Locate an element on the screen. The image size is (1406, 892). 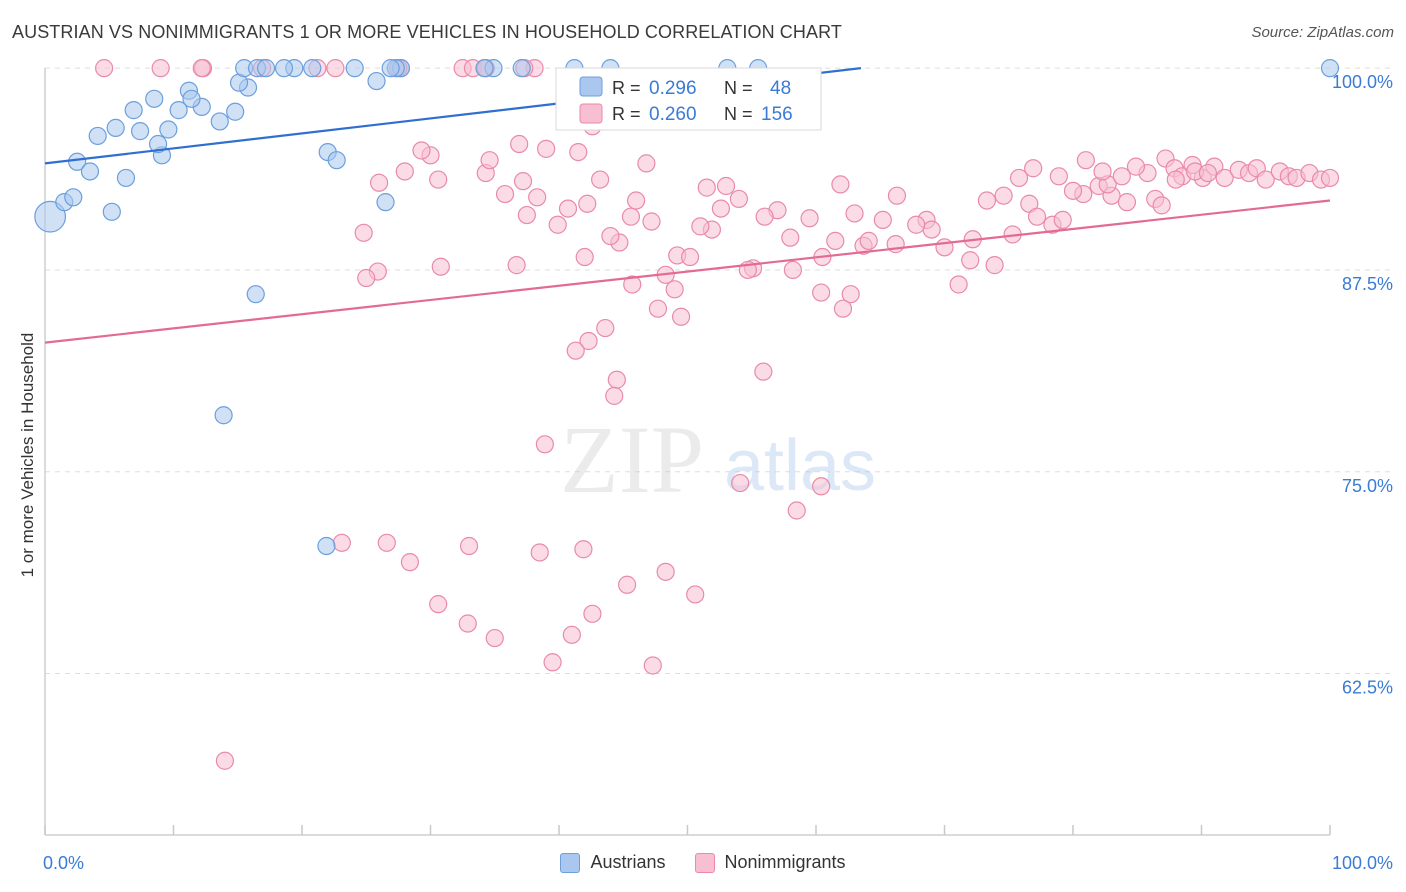
stats-n-label-nonimmigrants: N = is located at coordinates (738, 114).